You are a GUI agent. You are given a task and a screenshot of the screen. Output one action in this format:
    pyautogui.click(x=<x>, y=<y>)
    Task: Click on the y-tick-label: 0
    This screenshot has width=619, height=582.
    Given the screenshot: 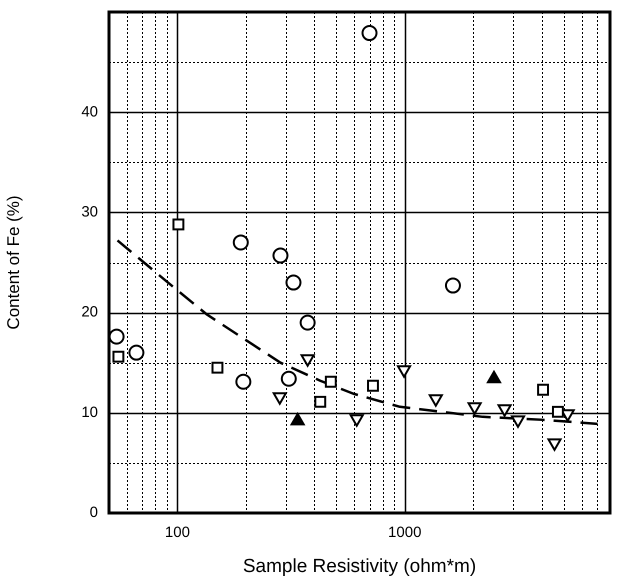 What is the action you would take?
    pyautogui.click(x=94, y=513)
    